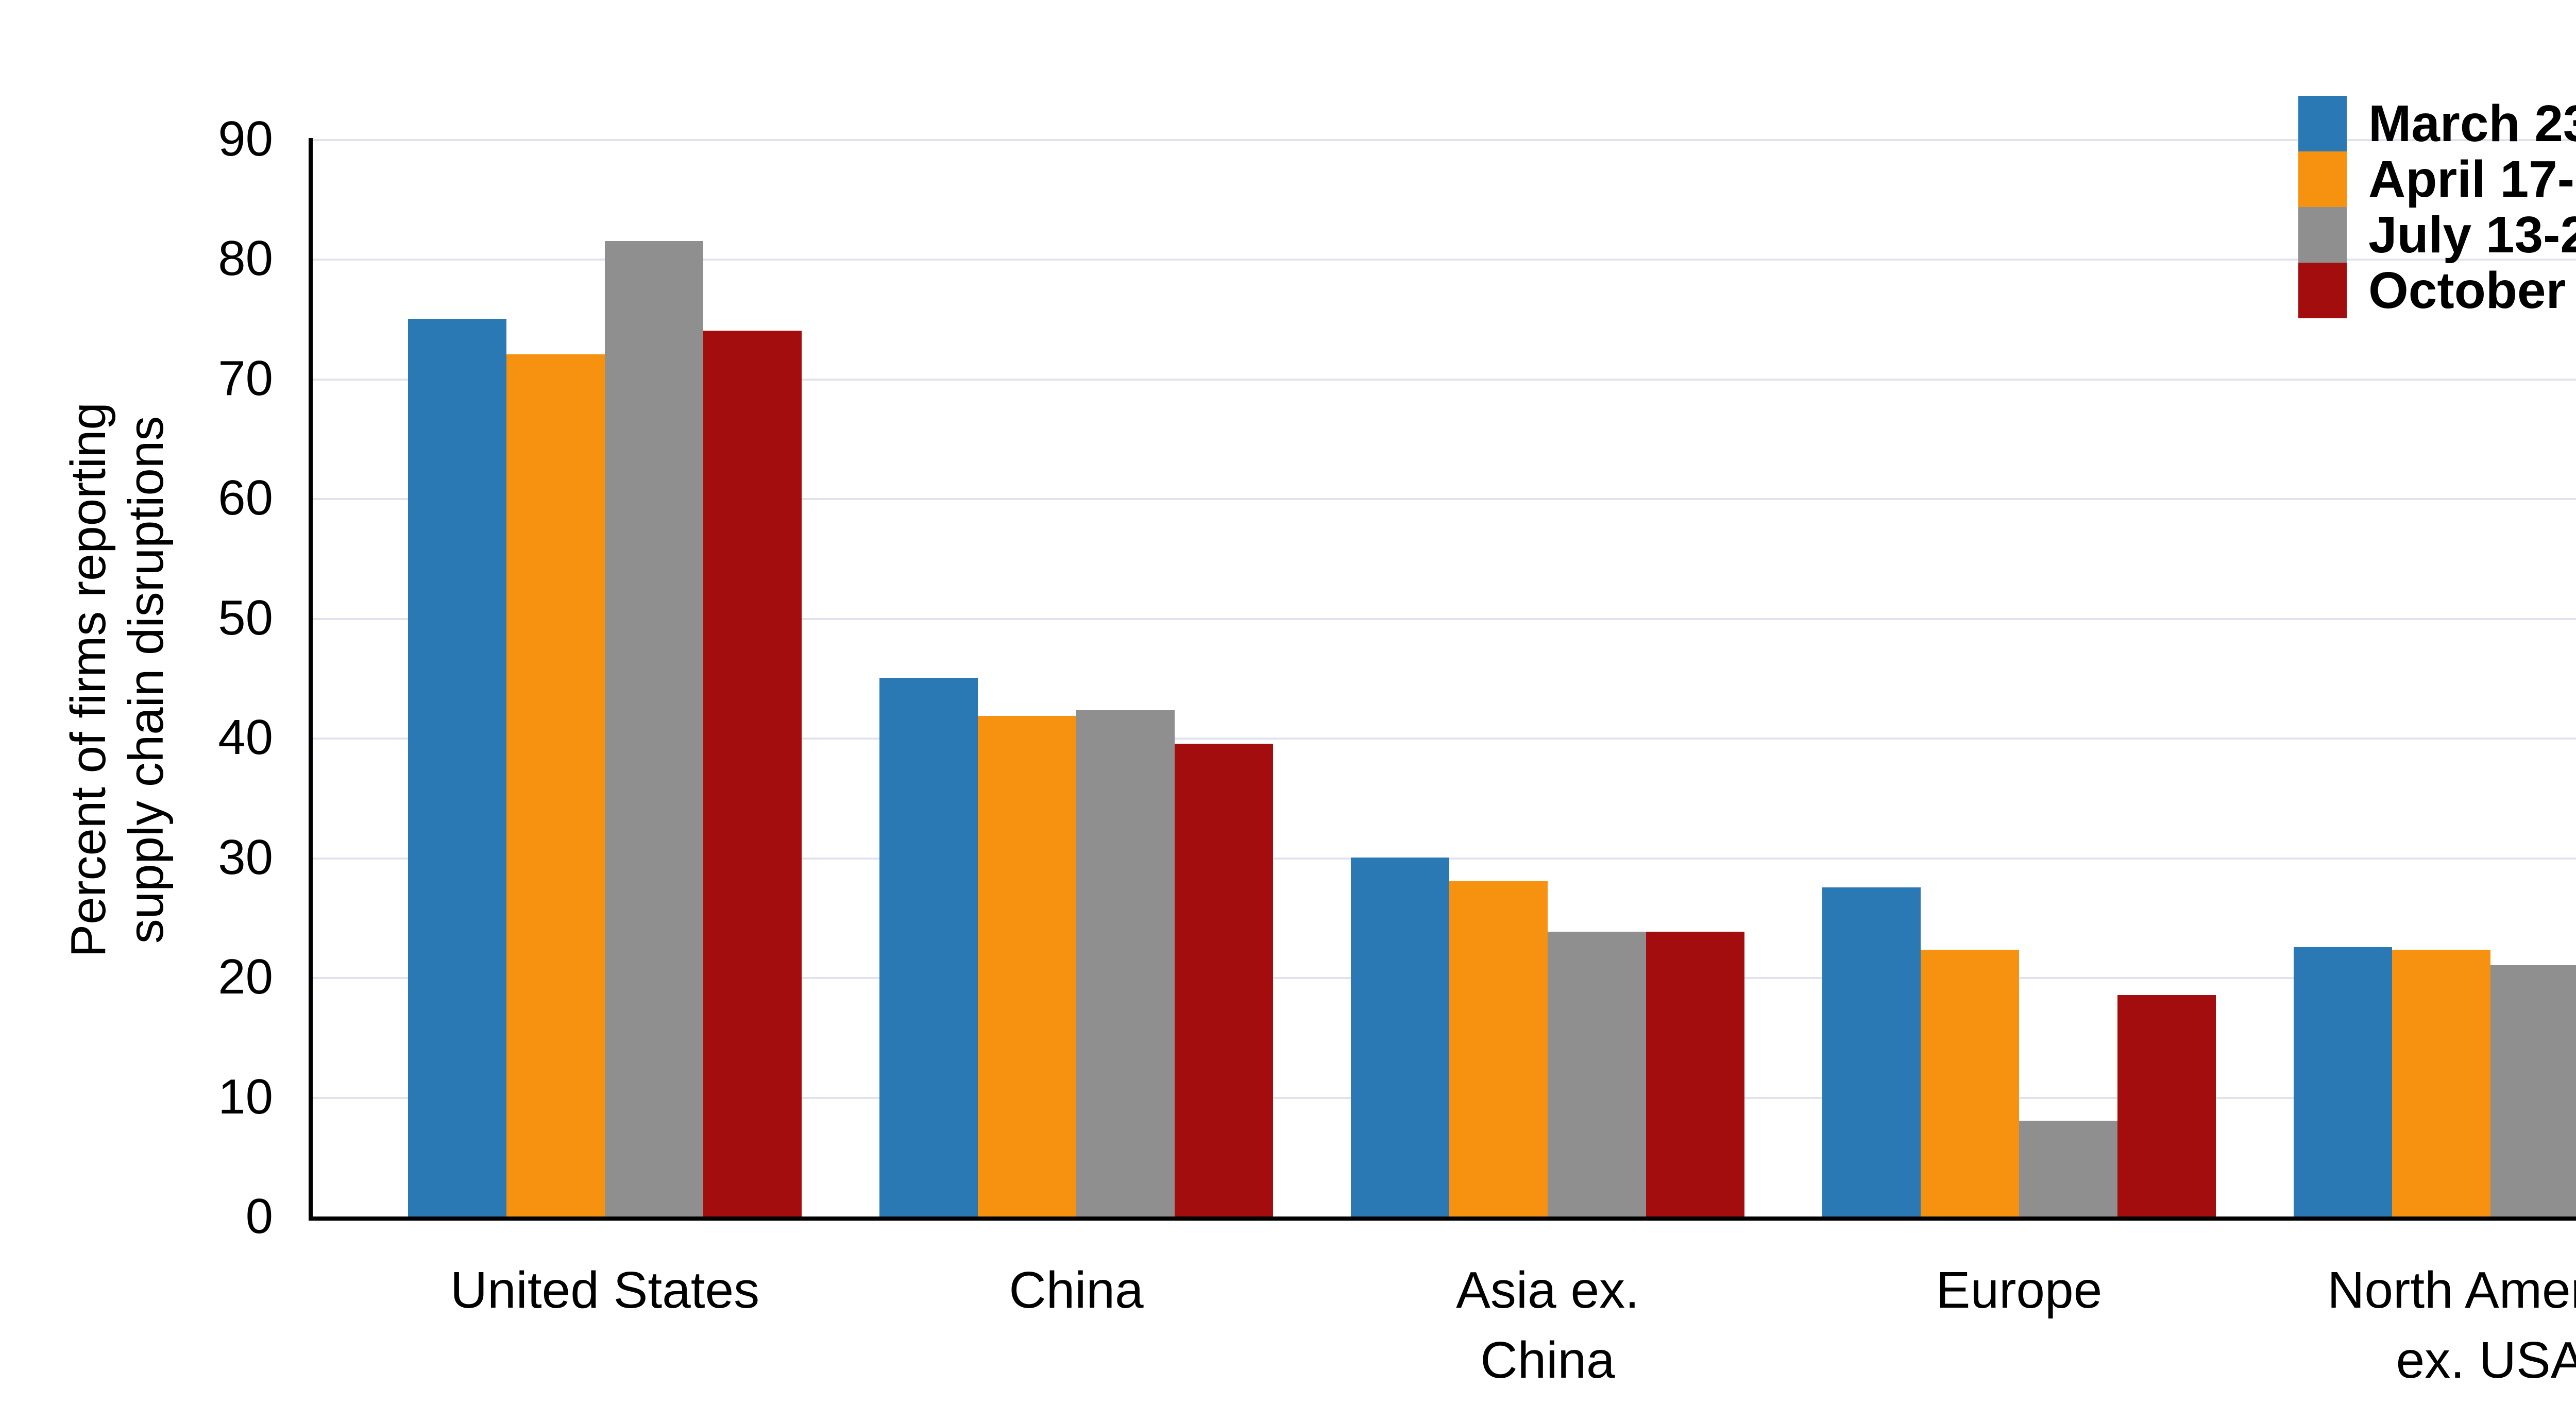 The width and height of the screenshot is (2576, 1405). I want to click on y-tick-label-70: 70, so click(245, 378).